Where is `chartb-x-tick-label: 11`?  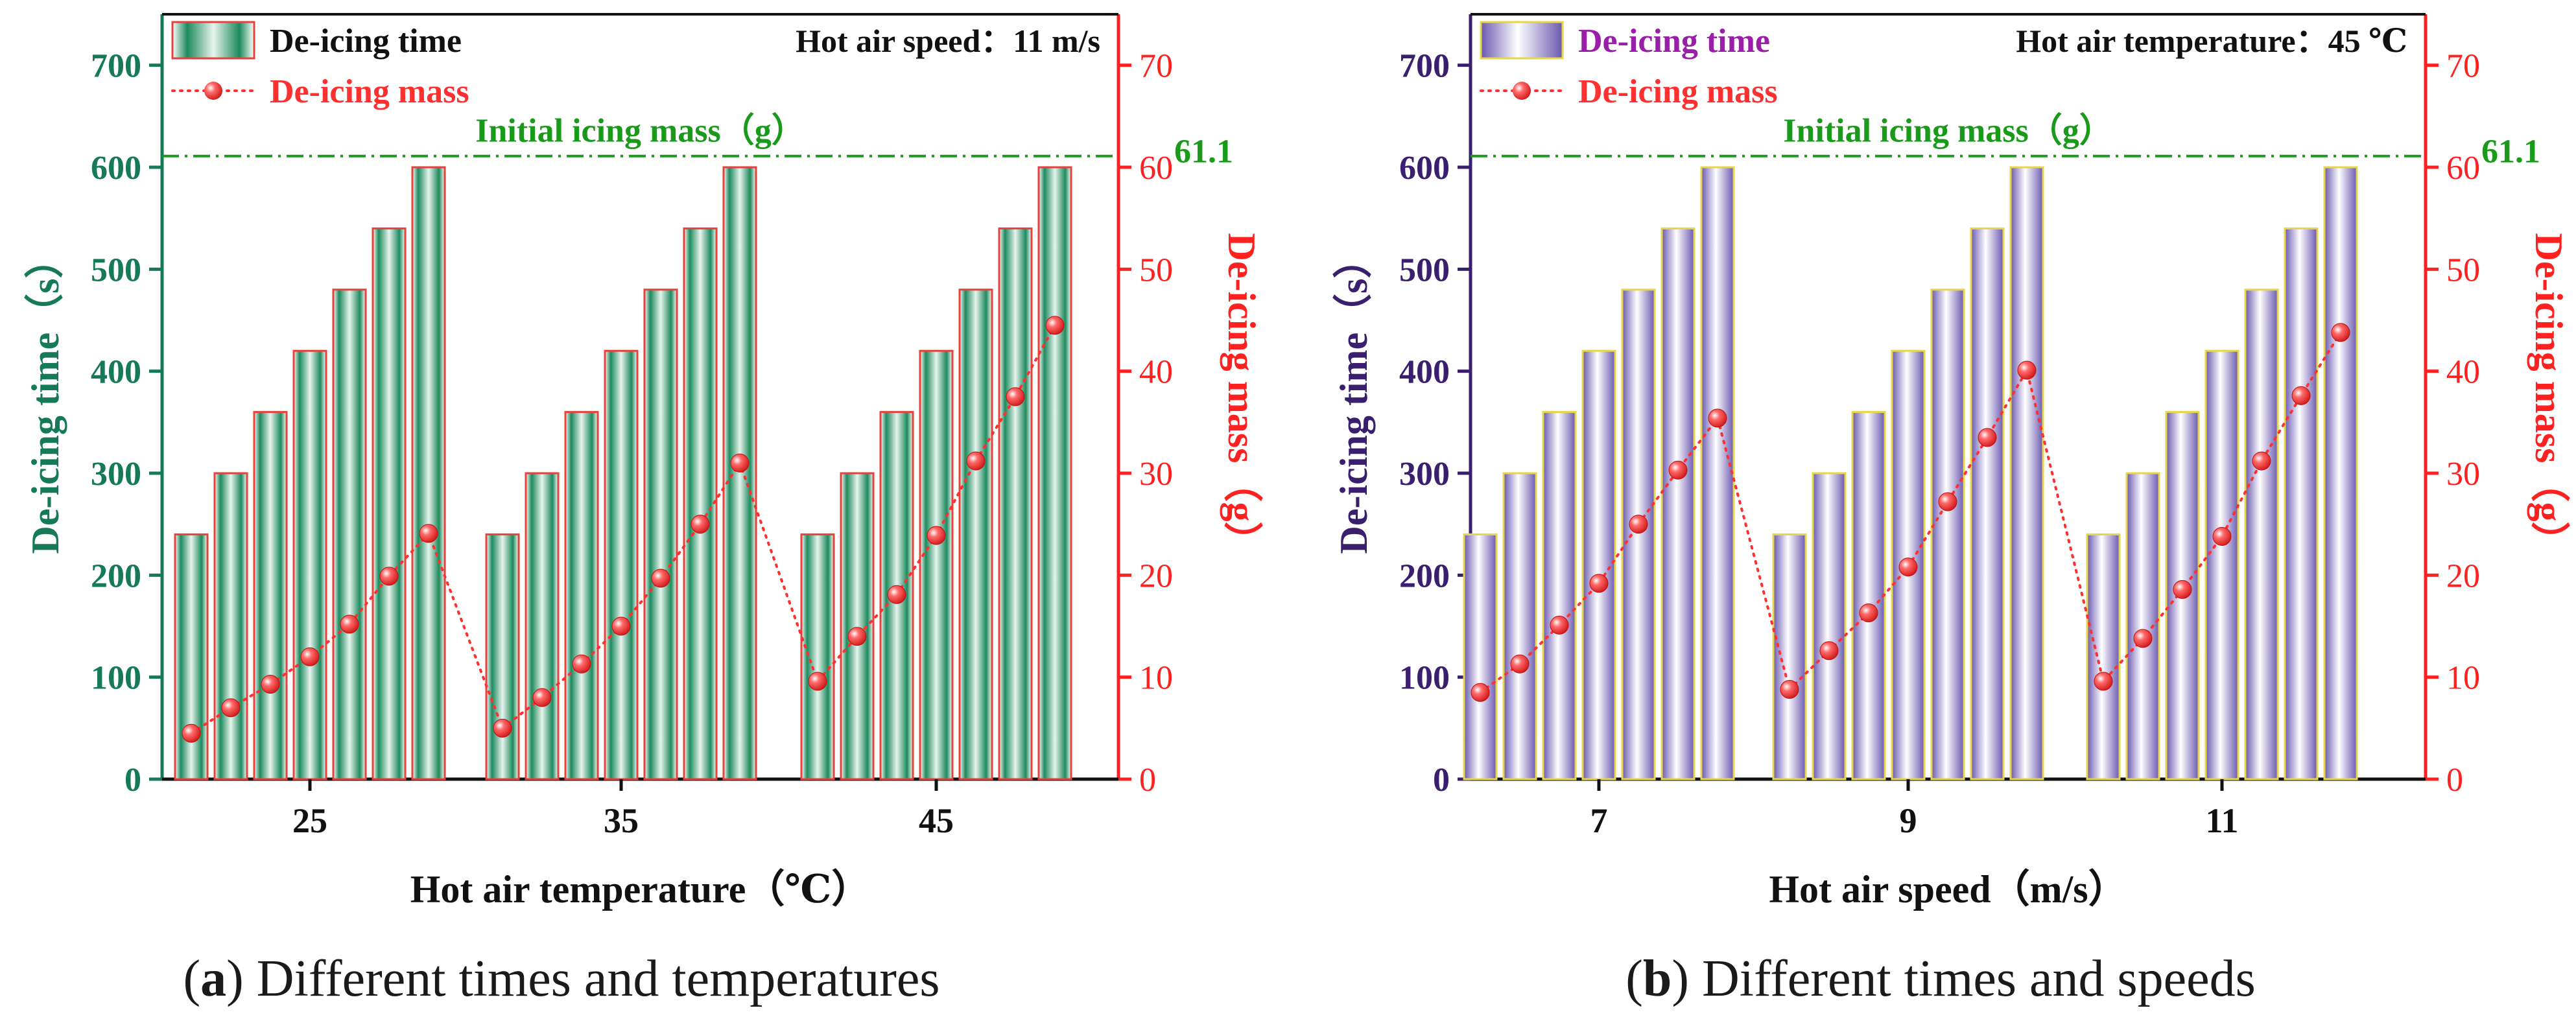 chartb-x-tick-label: 11 is located at coordinates (2221, 820).